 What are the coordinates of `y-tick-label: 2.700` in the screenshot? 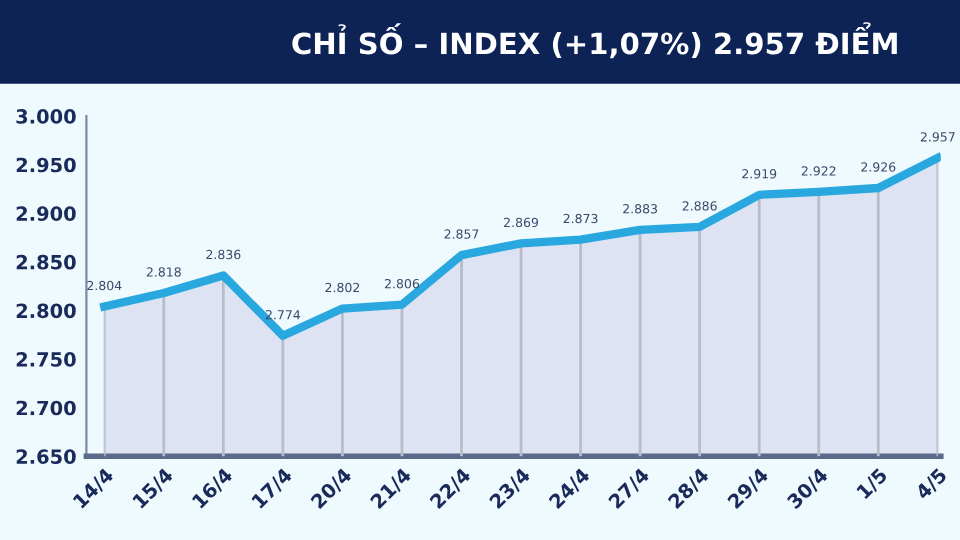 It's located at (46, 408).